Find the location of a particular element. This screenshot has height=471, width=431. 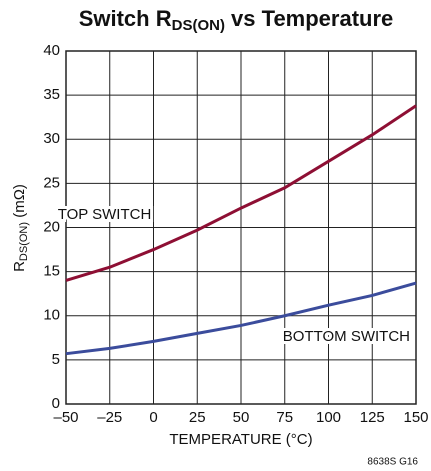

y-tick-label: 25 is located at coordinates (51, 182).